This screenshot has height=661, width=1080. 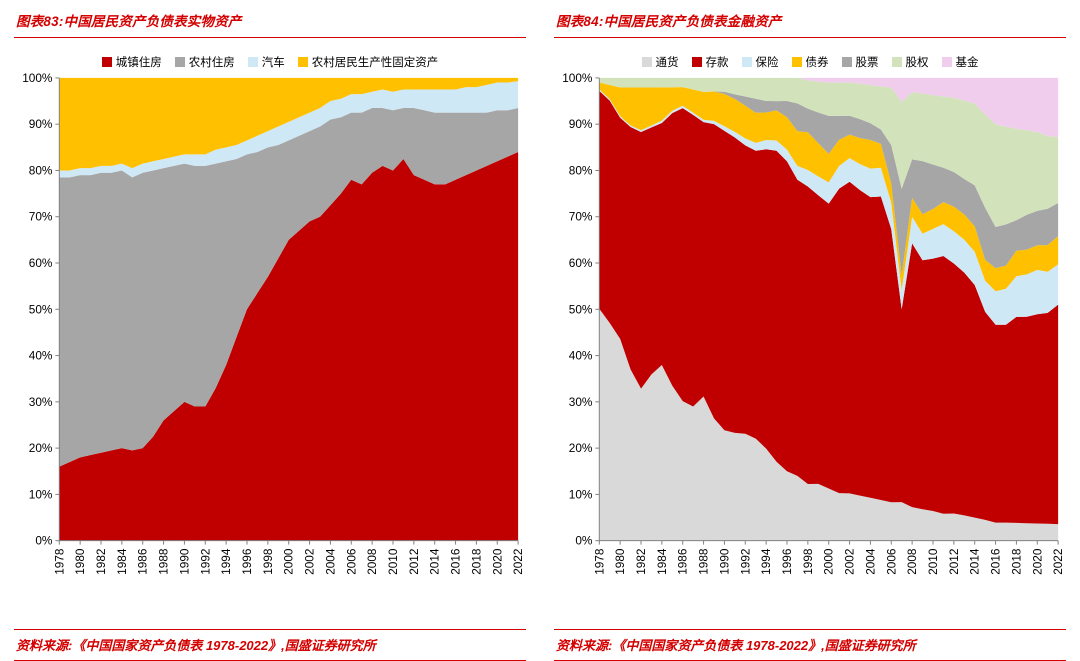 What do you see at coordinates (704, 561) in the screenshot?
I see `x-axis-tick-label: 1988` at bounding box center [704, 561].